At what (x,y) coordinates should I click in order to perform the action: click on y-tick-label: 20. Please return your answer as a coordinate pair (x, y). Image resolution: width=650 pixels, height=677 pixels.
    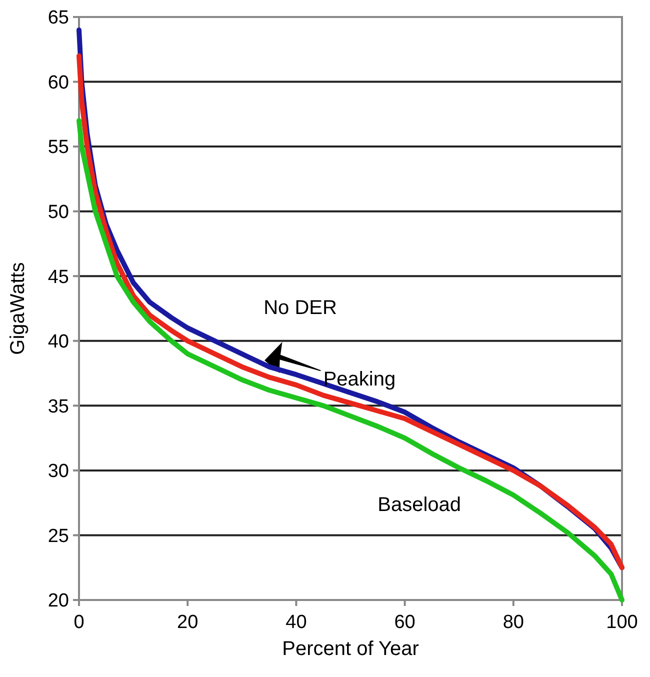
    Looking at the image, I should click on (58, 601).